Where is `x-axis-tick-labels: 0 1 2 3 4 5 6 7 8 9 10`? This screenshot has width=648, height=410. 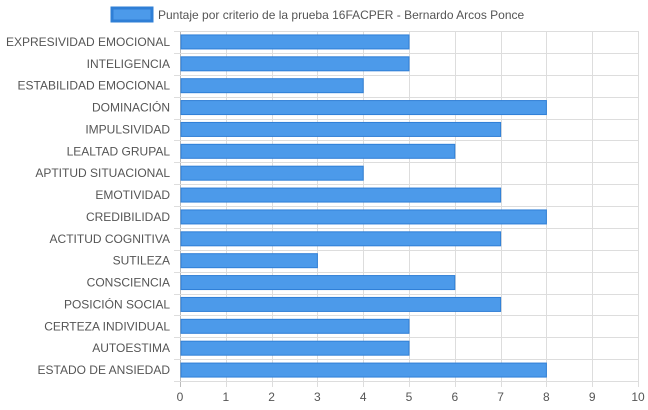
x-axis-tick-labels: 0 1 2 3 4 5 6 7 8 9 10 is located at coordinates (411, 397).